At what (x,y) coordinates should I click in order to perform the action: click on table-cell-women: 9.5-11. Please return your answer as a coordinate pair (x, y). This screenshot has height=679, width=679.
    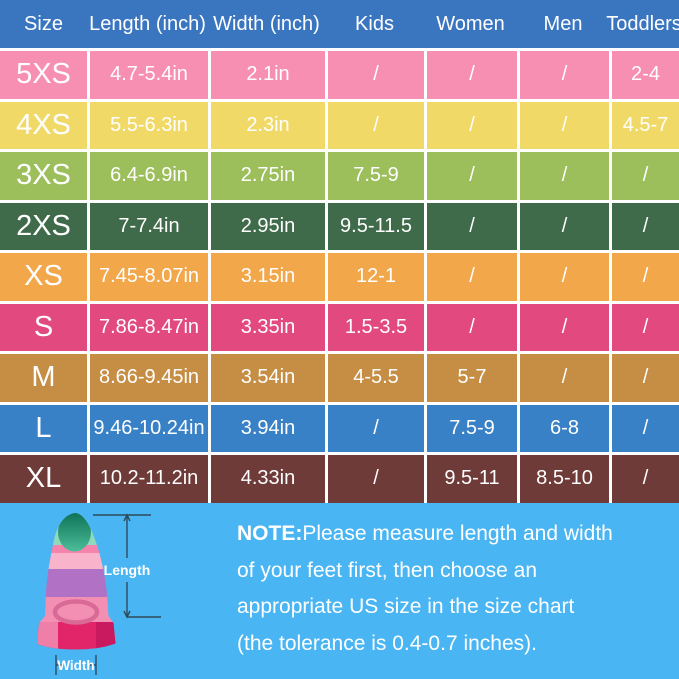
    Looking at the image, I should click on (470, 479).